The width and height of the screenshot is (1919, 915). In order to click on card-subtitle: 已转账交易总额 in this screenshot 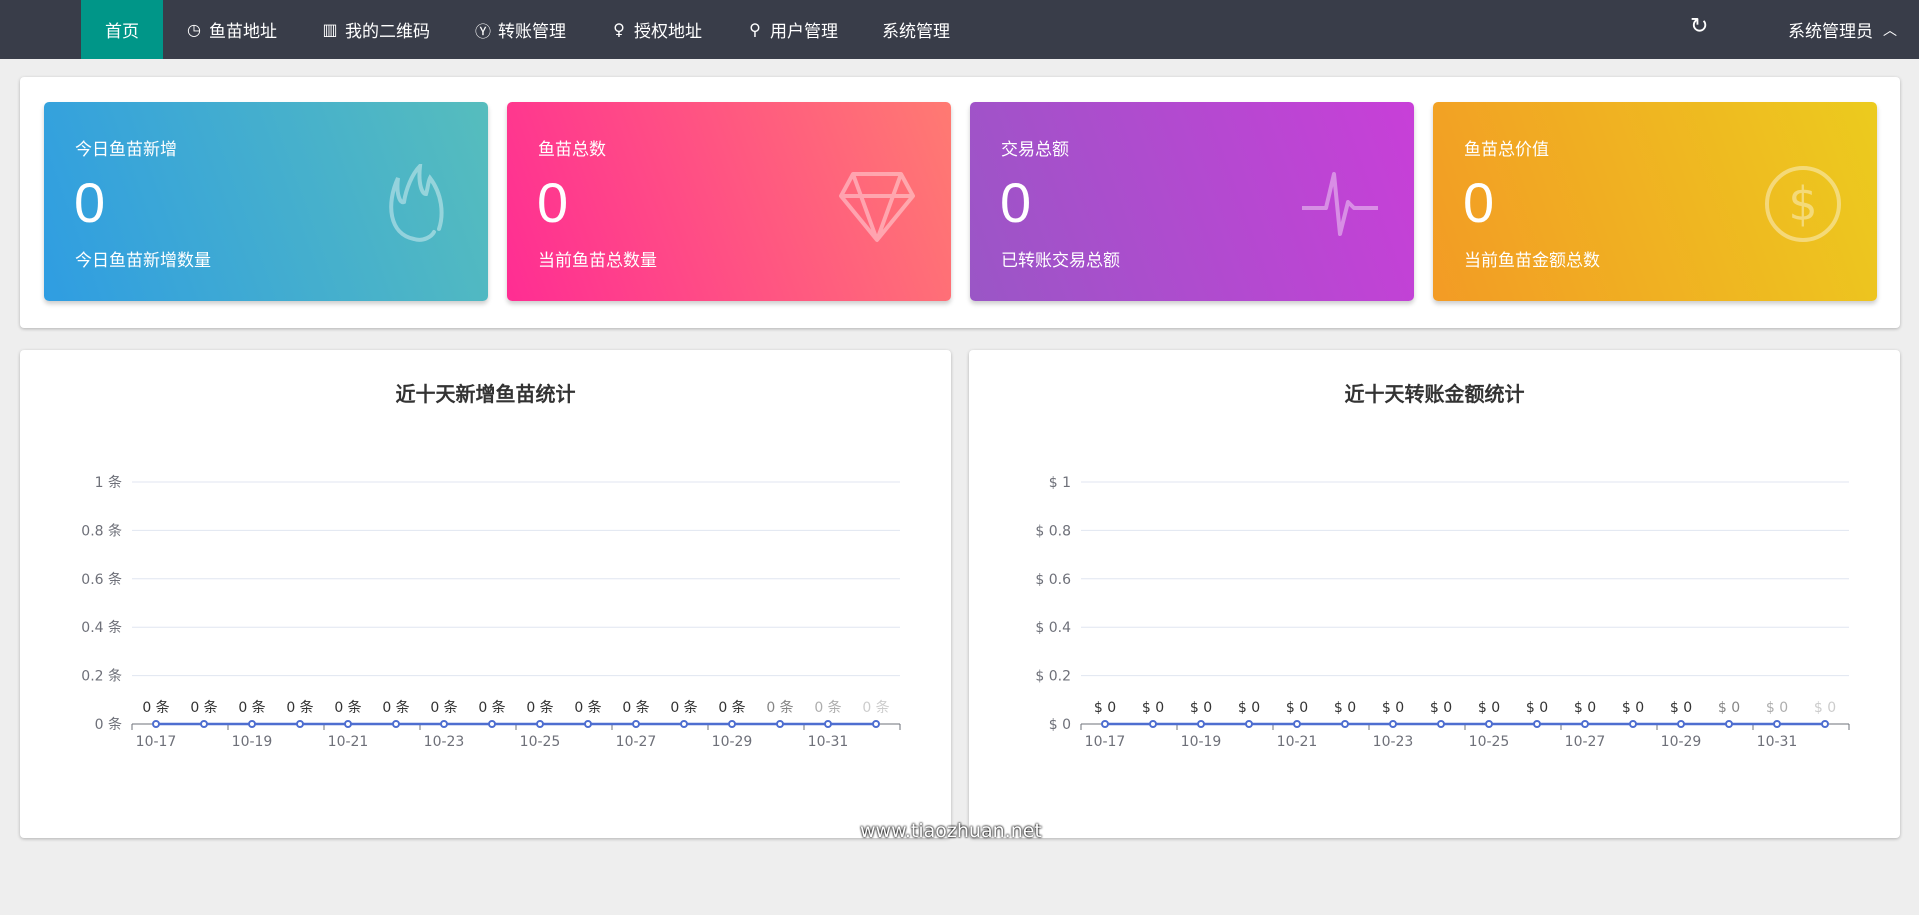, I will do `click(1060, 261)`.